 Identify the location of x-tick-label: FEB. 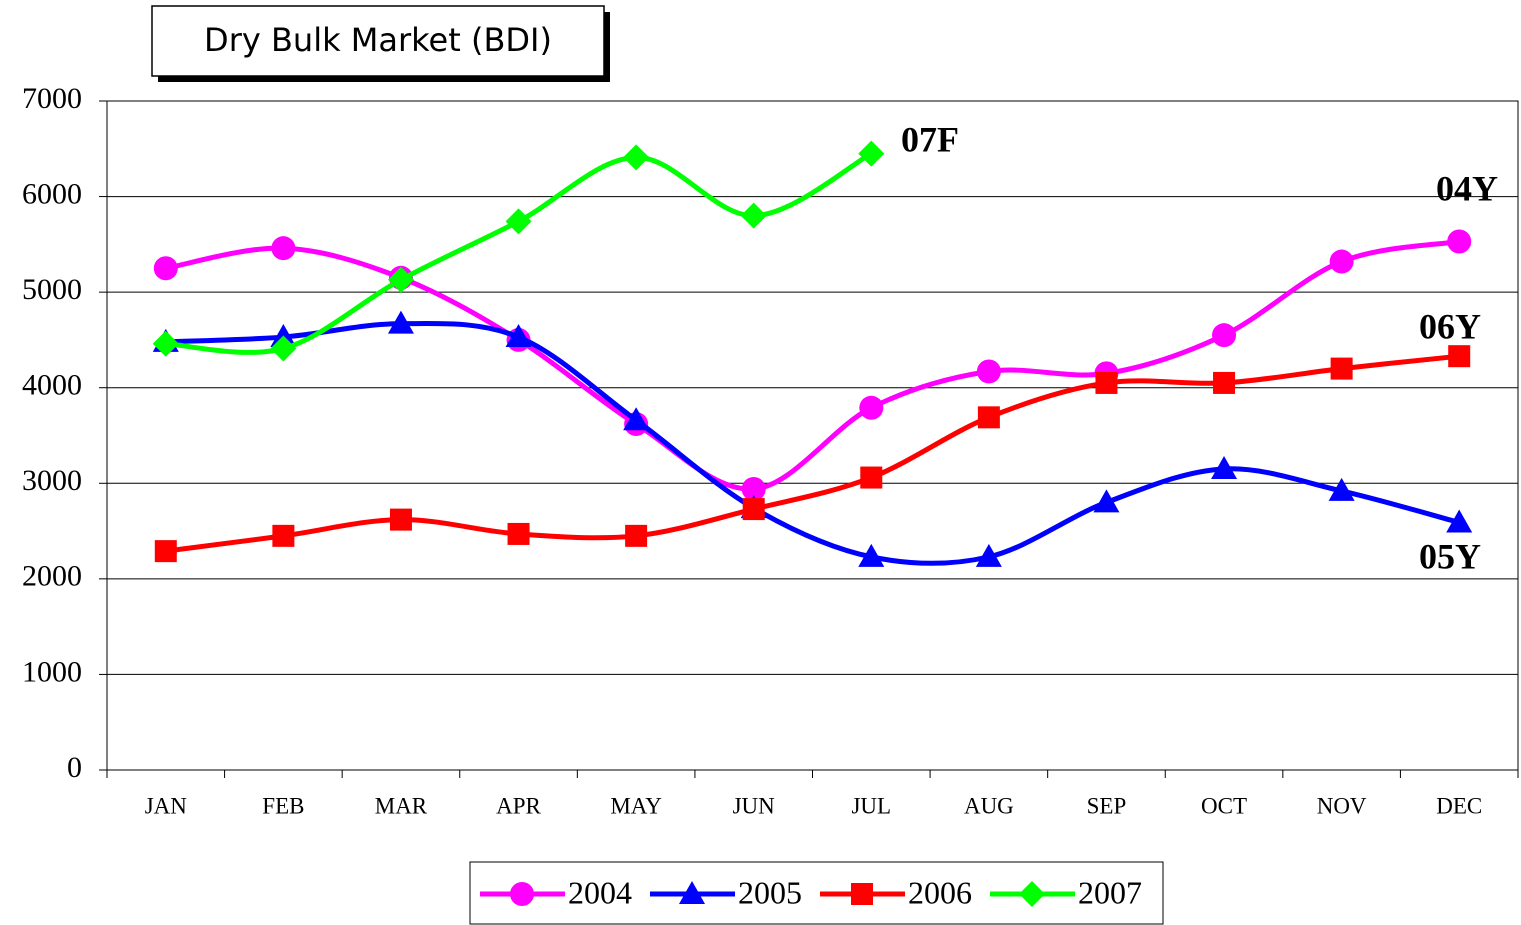
(283, 805).